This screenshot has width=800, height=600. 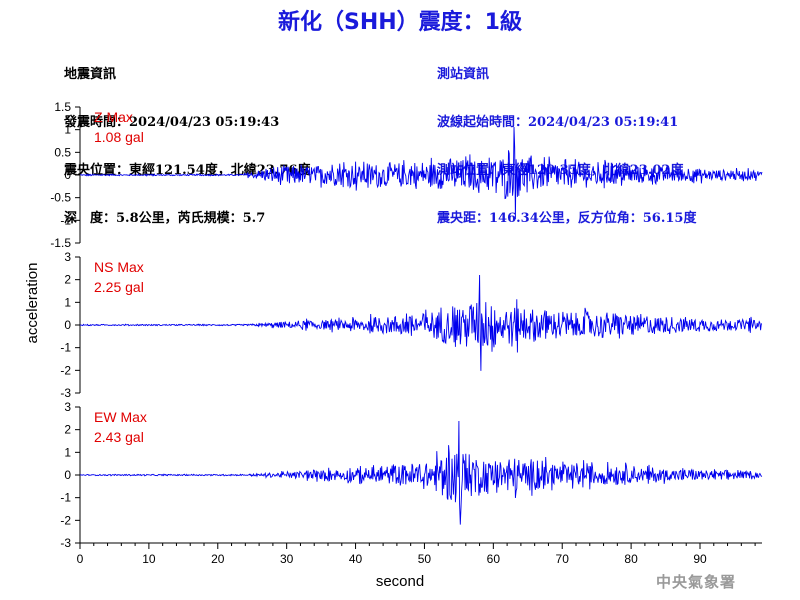 What do you see at coordinates (60, 198) in the screenshot?
I see `y-tick-label: -0.5` at bounding box center [60, 198].